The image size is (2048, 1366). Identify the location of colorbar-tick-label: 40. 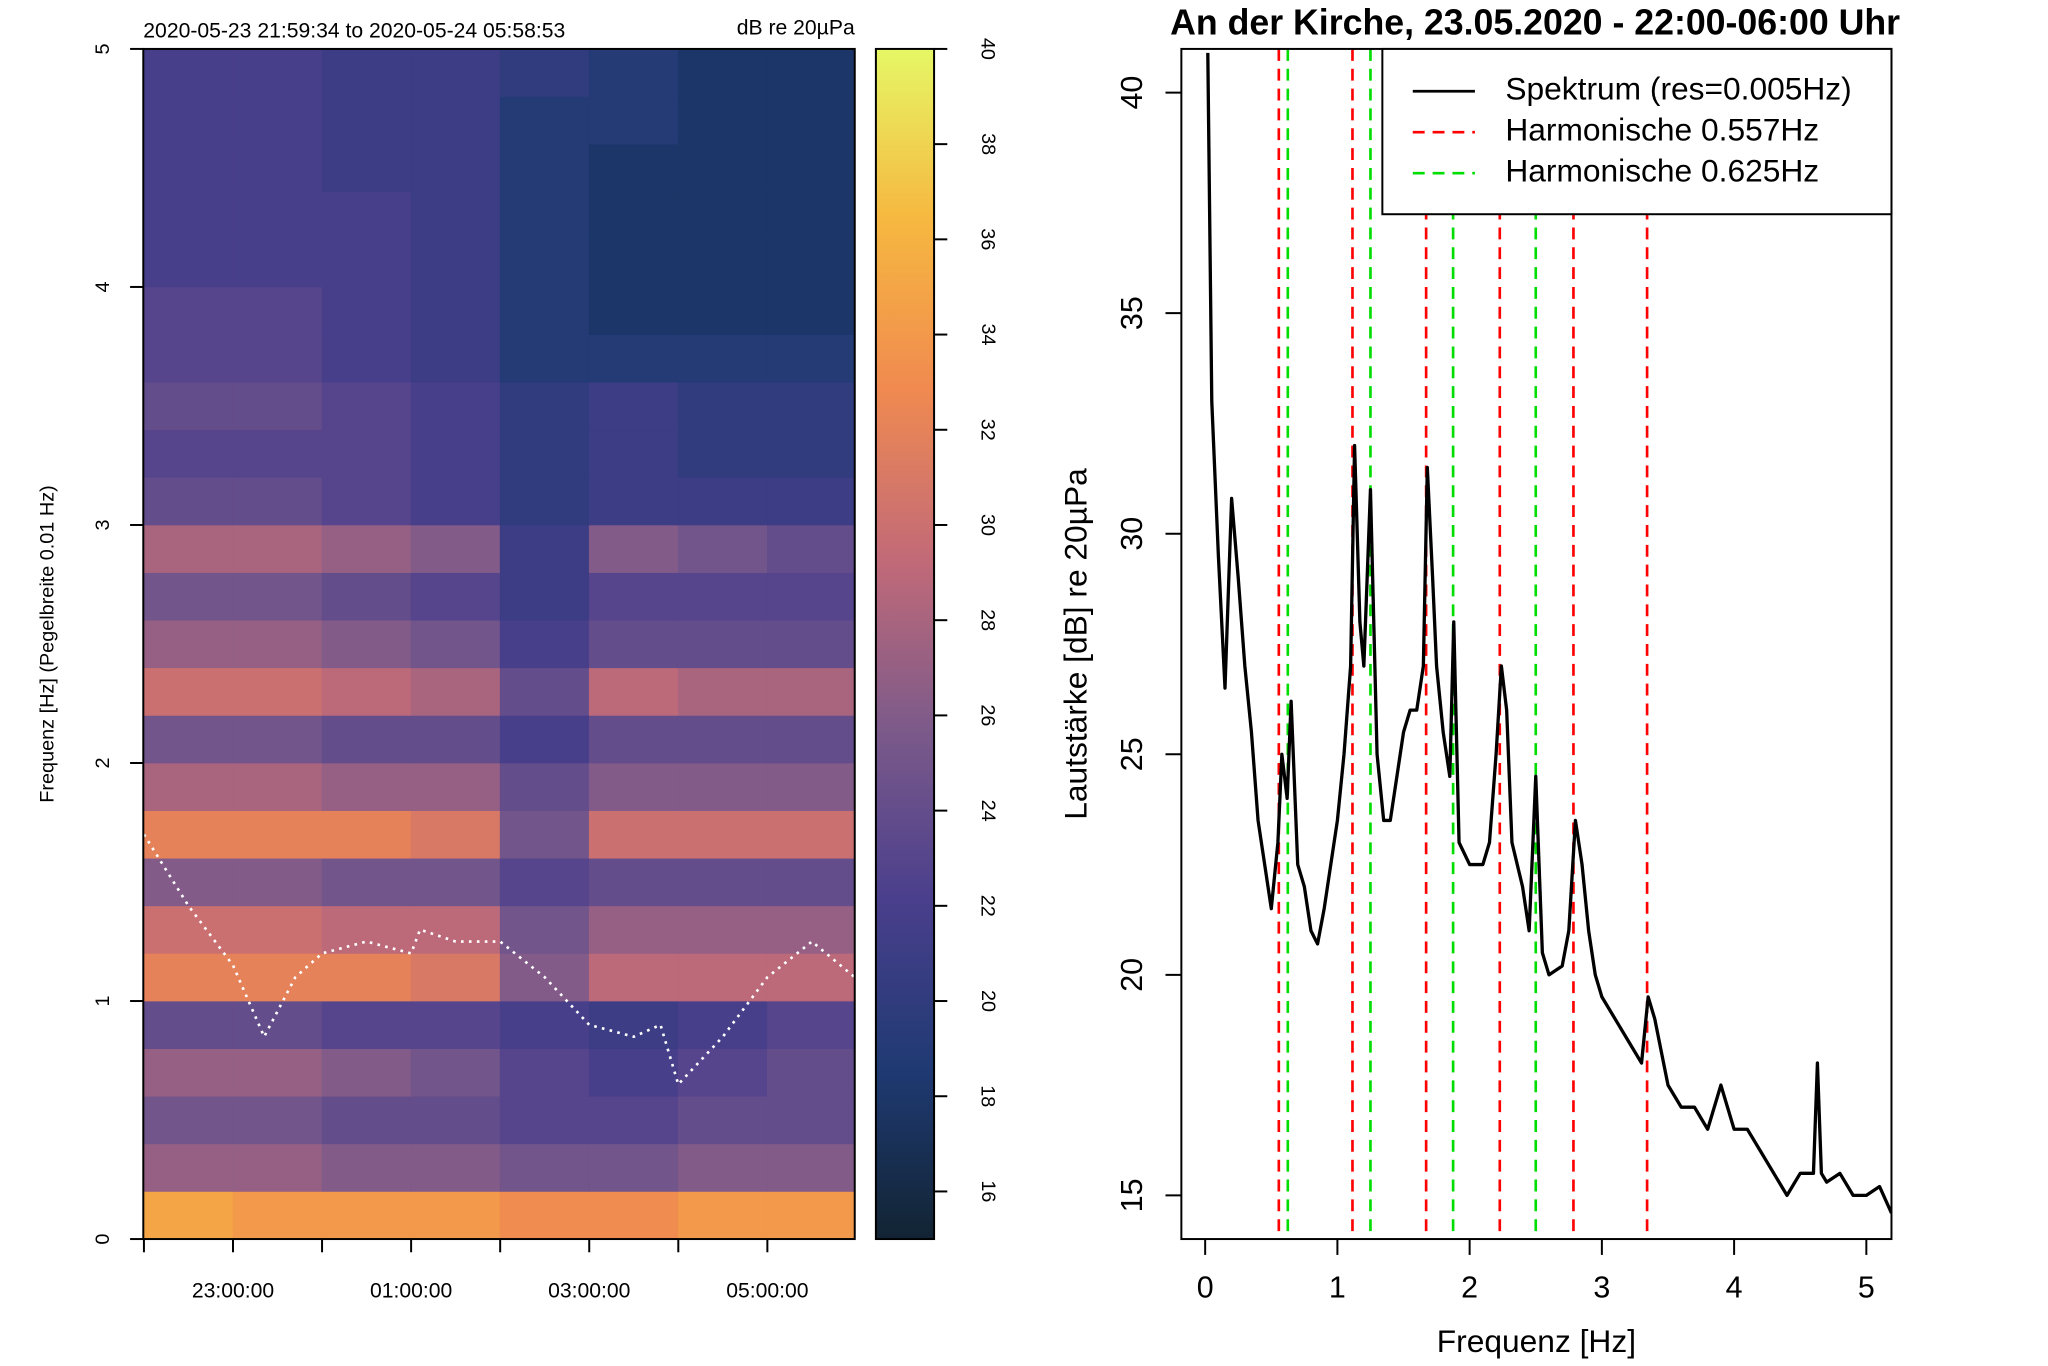
(988, 49).